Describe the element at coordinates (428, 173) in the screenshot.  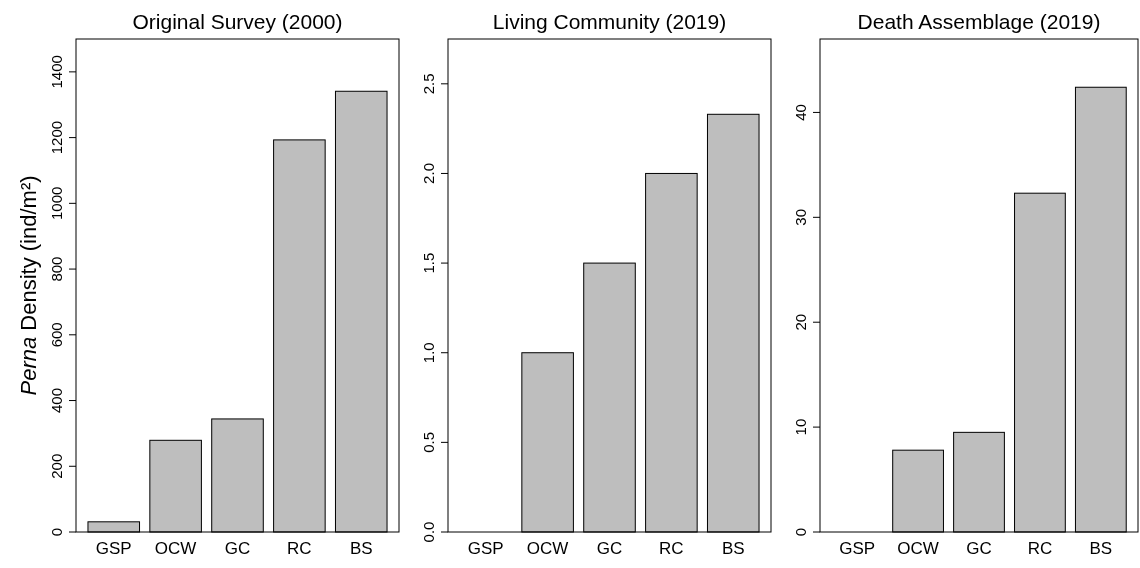
I see `y-tick-label: 2.0` at that location.